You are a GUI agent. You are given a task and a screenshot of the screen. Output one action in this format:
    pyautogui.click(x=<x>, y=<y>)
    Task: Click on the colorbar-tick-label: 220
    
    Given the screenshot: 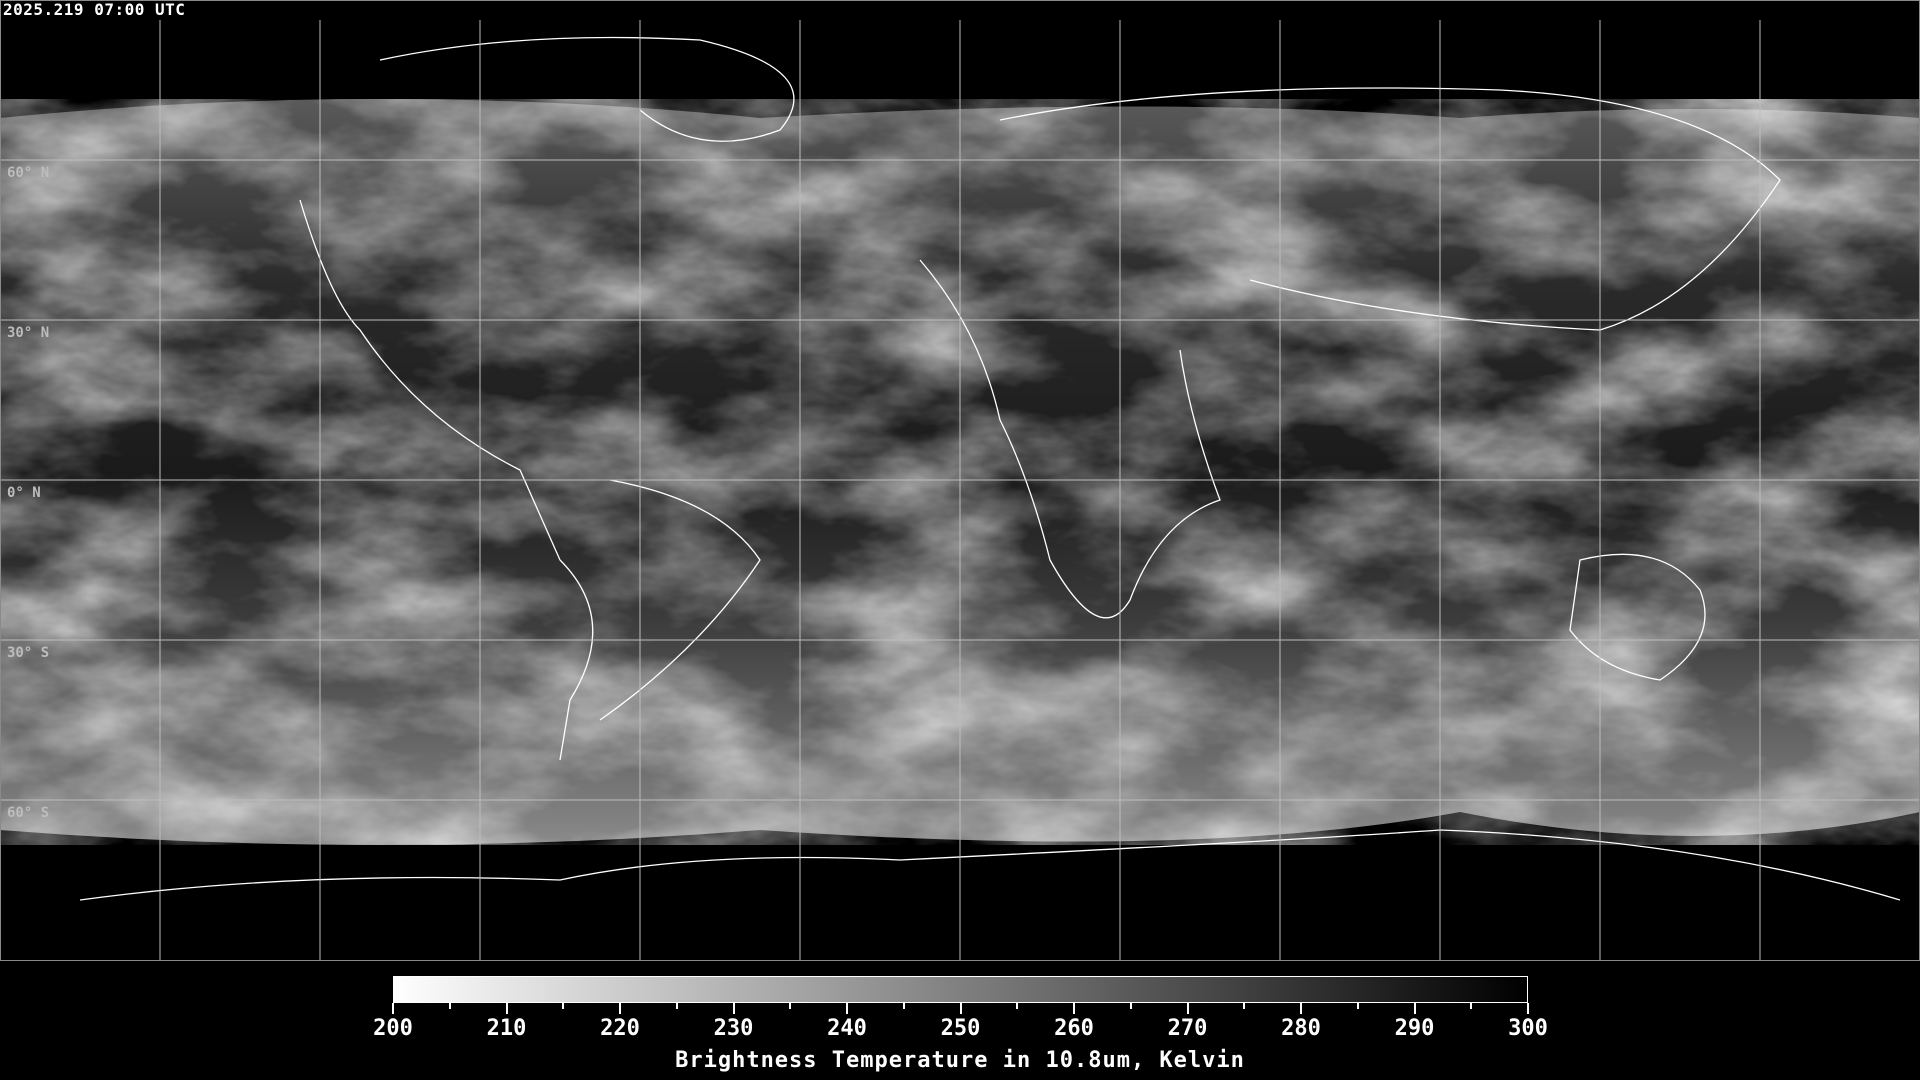 What is the action you would take?
    pyautogui.click(x=620, y=1028)
    